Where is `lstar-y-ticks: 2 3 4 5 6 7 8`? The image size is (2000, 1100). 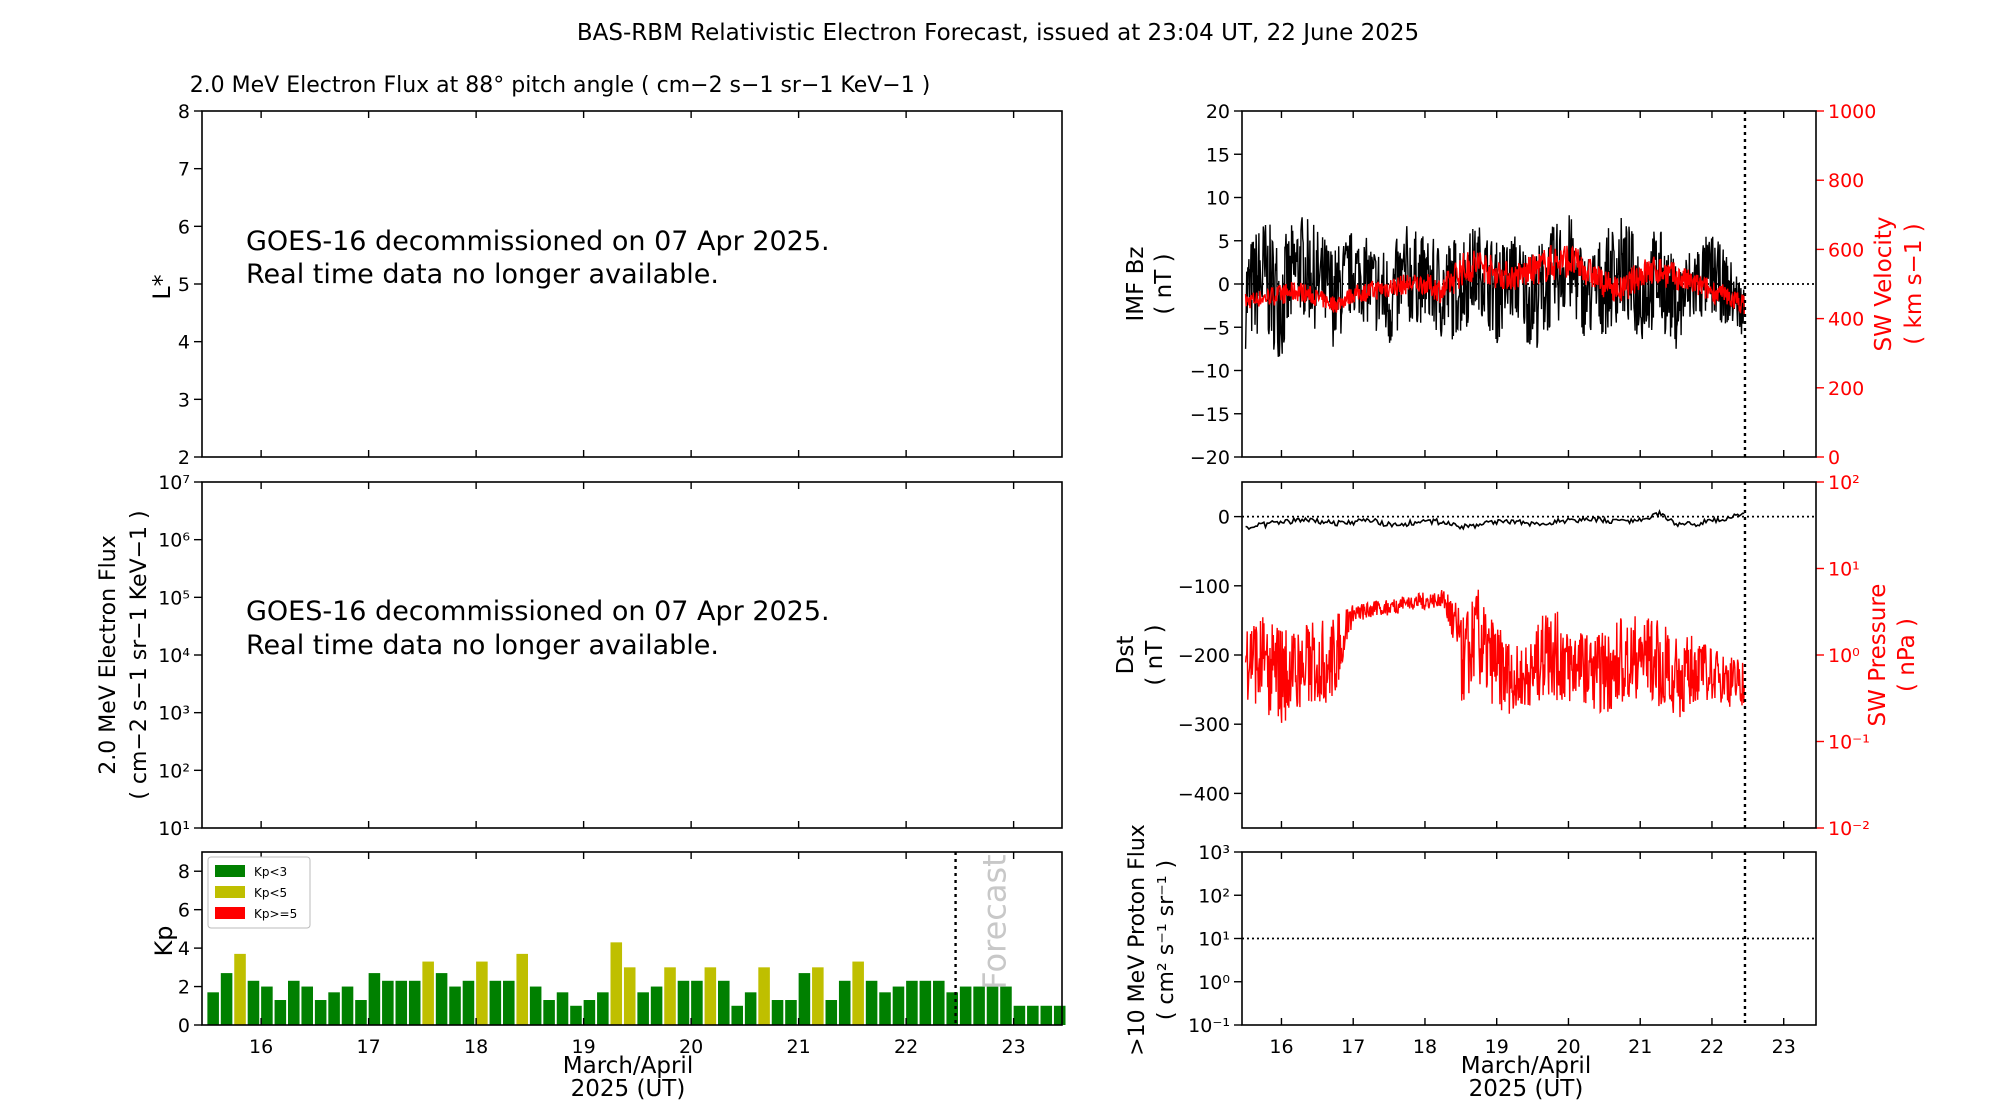
lstar-y-ticks: 2 3 4 5 6 7 8 is located at coordinates (190, 285).